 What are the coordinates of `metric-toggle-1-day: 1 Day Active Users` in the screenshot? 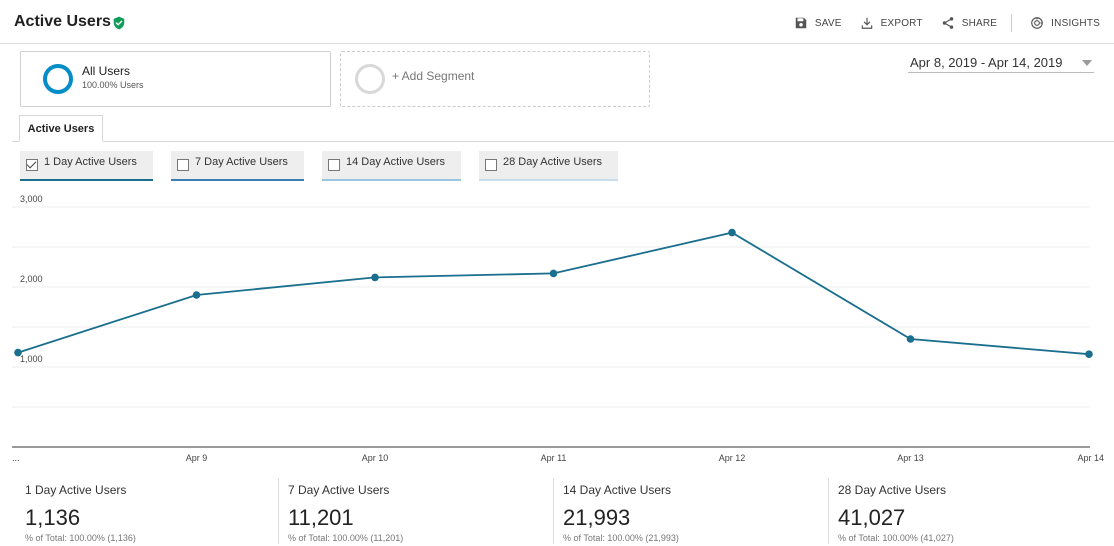 It's located at (86, 166).